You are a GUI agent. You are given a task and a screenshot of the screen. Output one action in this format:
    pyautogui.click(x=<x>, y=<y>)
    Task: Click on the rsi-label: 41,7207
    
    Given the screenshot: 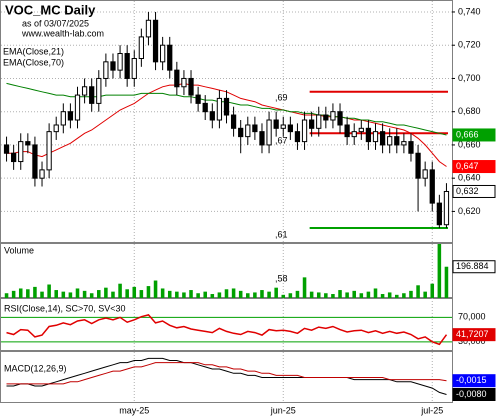 What is the action you would take?
    pyautogui.click(x=472, y=334)
    